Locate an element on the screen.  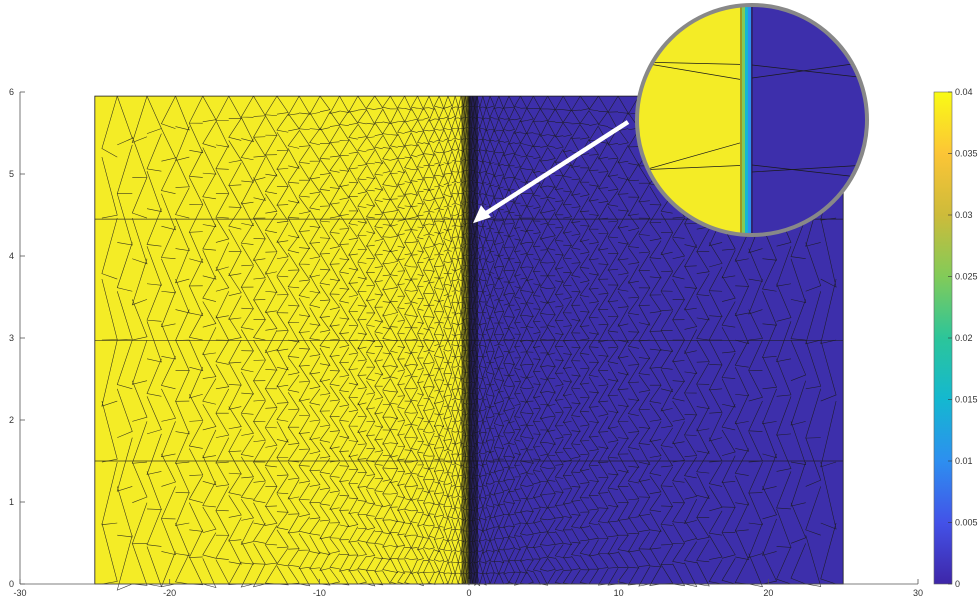
colorbar-tick-label: 0.01 is located at coordinates (964, 461).